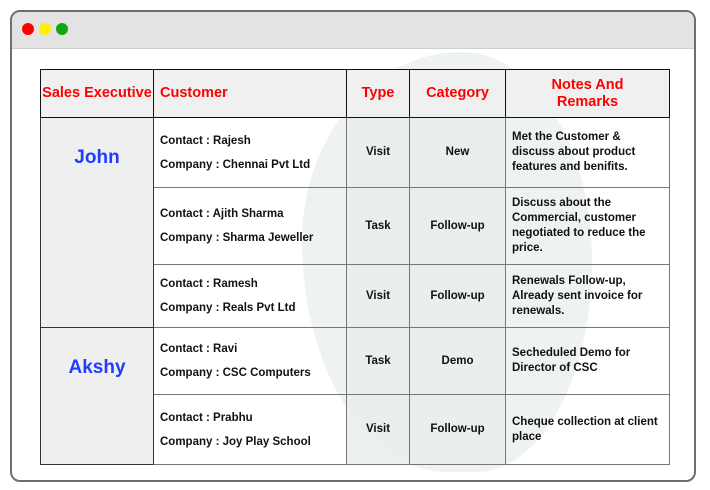  I want to click on header-type: Type, so click(378, 93).